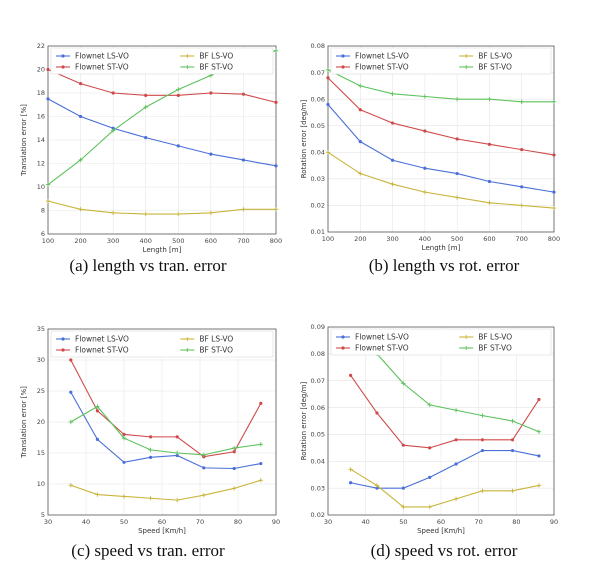  Describe the element at coordinates (43, 211) in the screenshot. I see `y-tick-label: 8` at that location.